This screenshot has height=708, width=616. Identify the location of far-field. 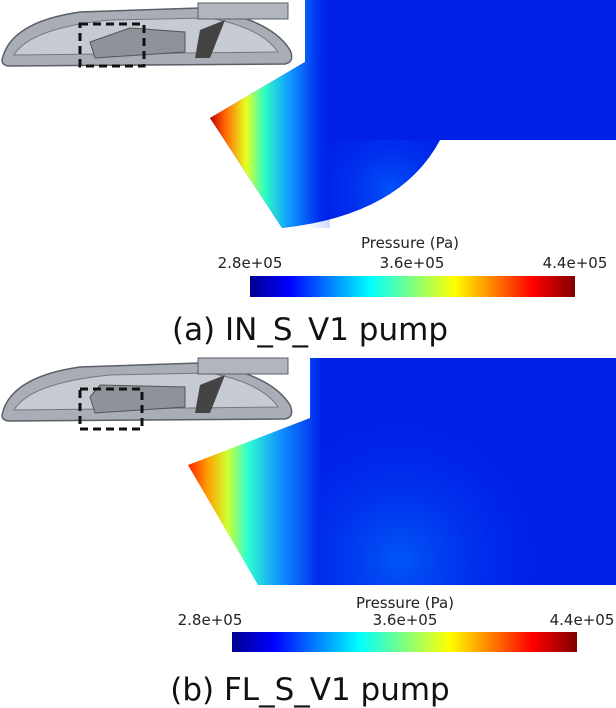
(473, 70).